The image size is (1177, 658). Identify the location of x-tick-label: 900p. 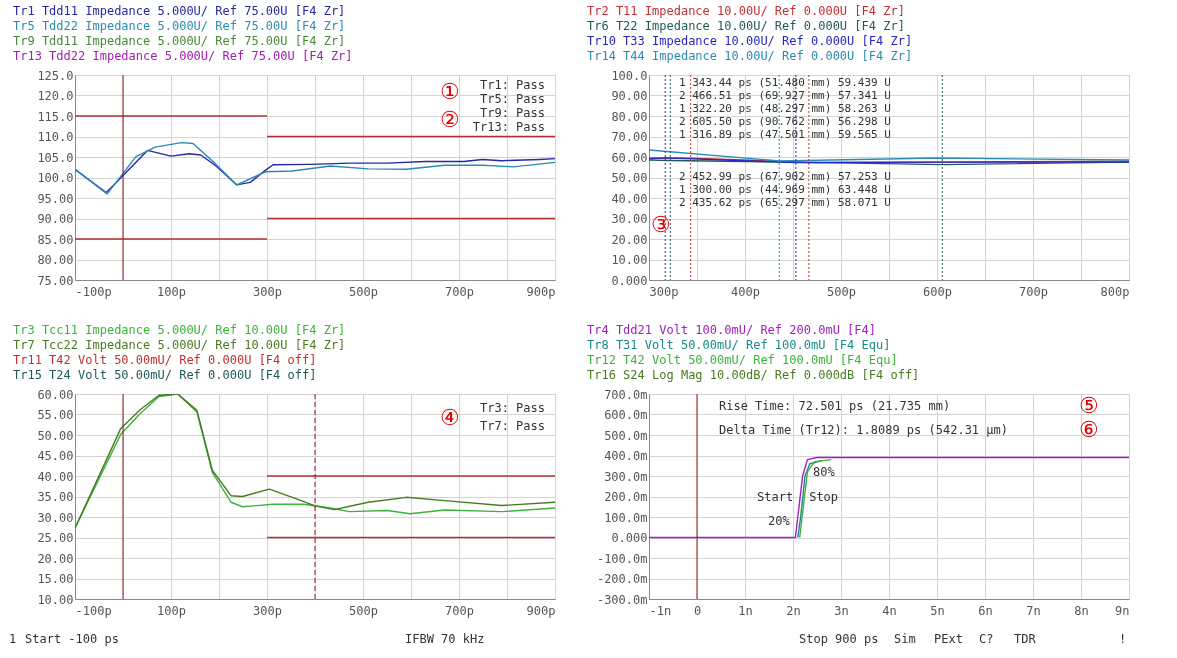
(541, 291).